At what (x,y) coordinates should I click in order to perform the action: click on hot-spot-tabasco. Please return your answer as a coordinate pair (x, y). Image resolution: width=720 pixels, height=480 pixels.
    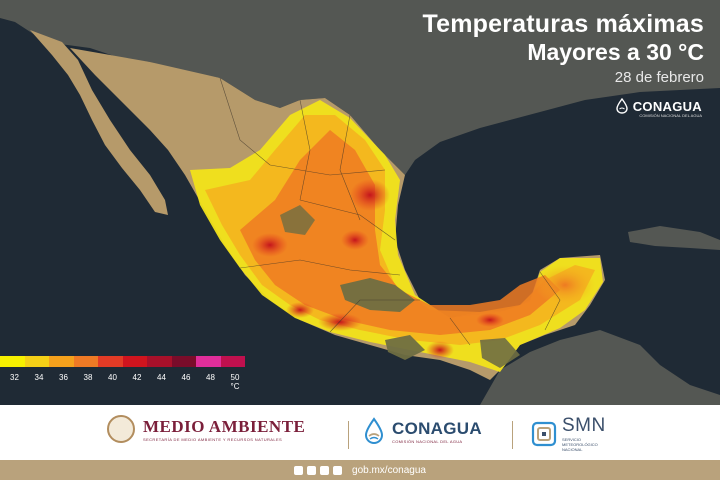
    Looking at the image, I should click on (490, 320).